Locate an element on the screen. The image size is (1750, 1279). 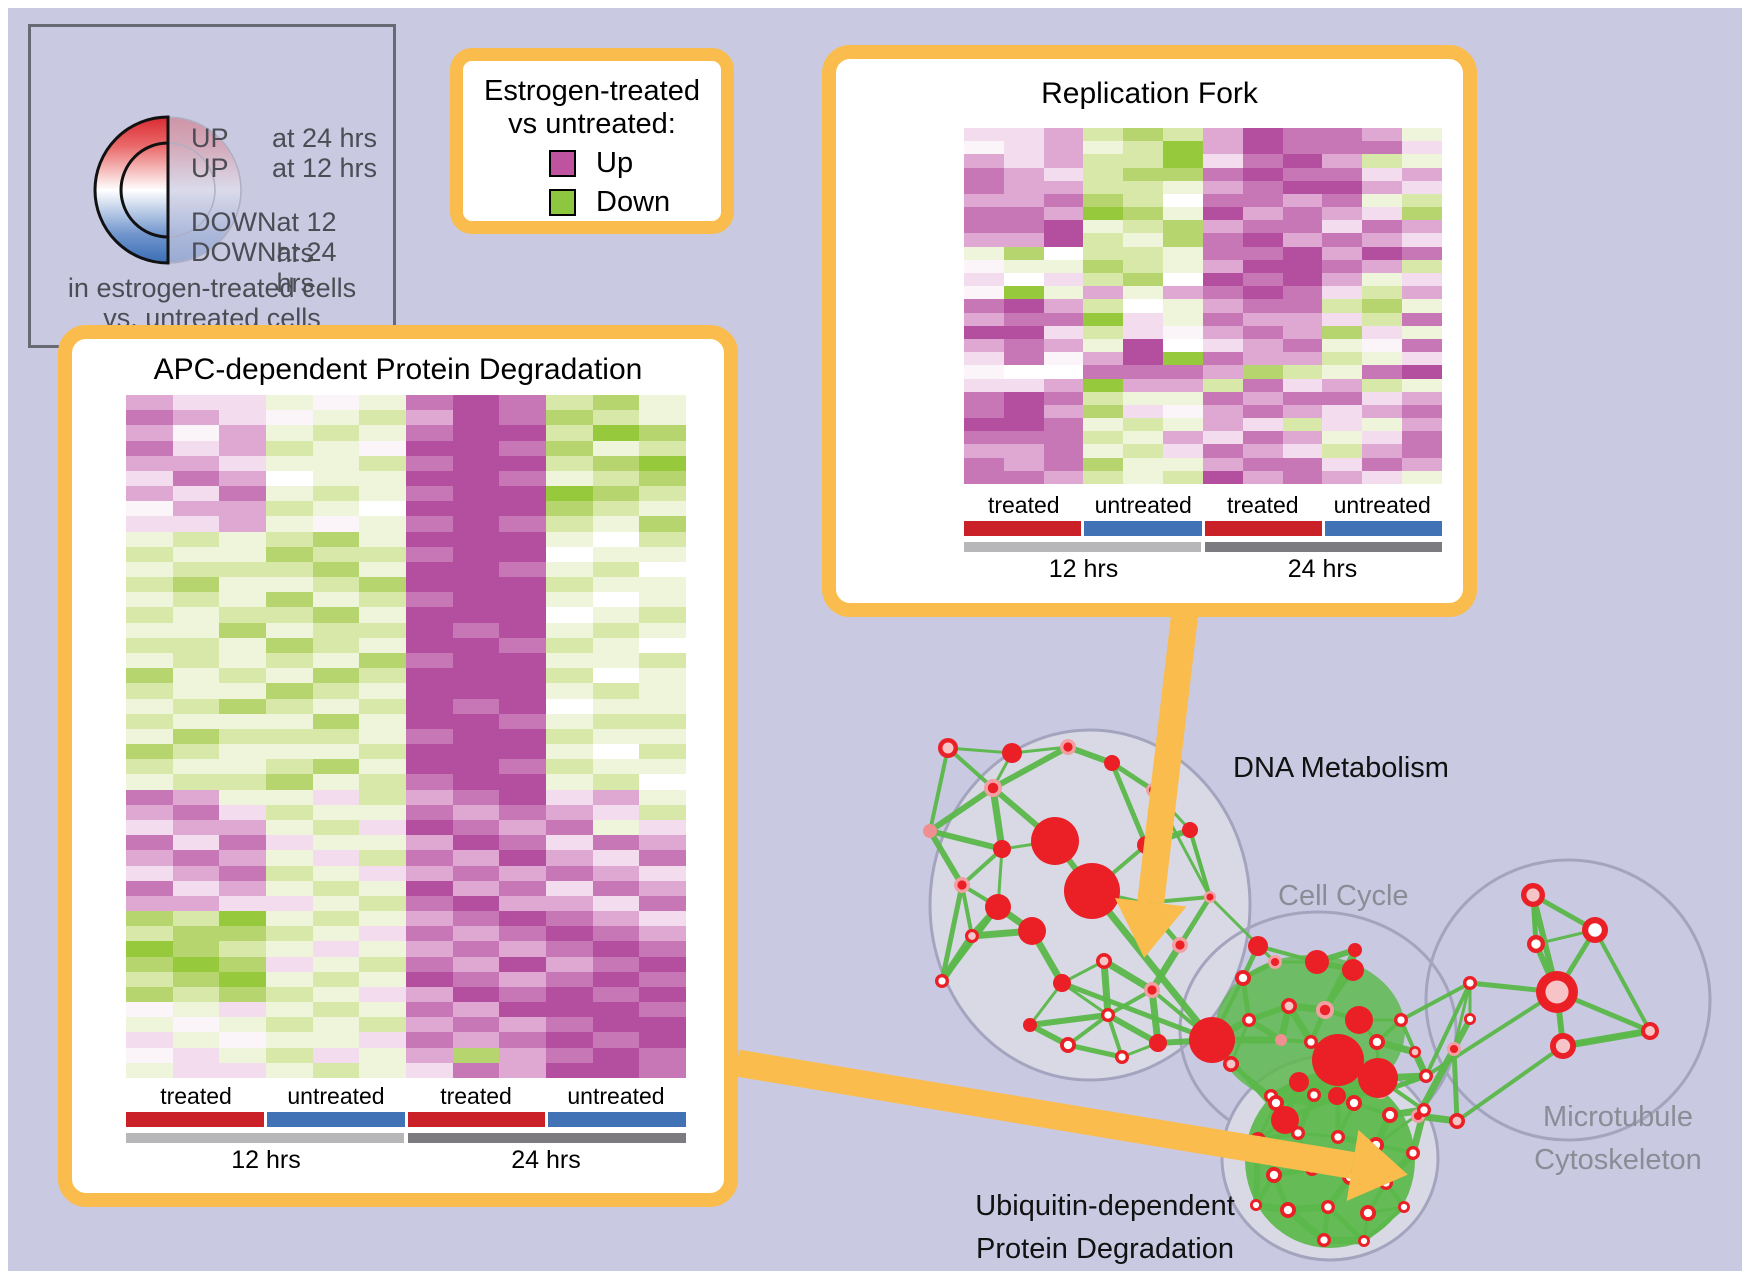
untreated-bar is located at coordinates (335, 1119).